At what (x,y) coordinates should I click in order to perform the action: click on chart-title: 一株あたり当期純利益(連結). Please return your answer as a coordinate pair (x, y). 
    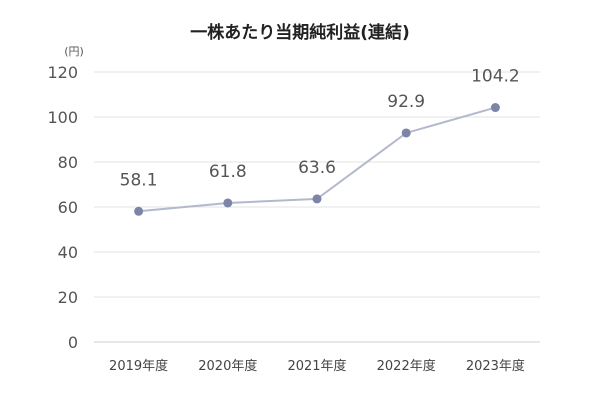
    Looking at the image, I should click on (300, 32).